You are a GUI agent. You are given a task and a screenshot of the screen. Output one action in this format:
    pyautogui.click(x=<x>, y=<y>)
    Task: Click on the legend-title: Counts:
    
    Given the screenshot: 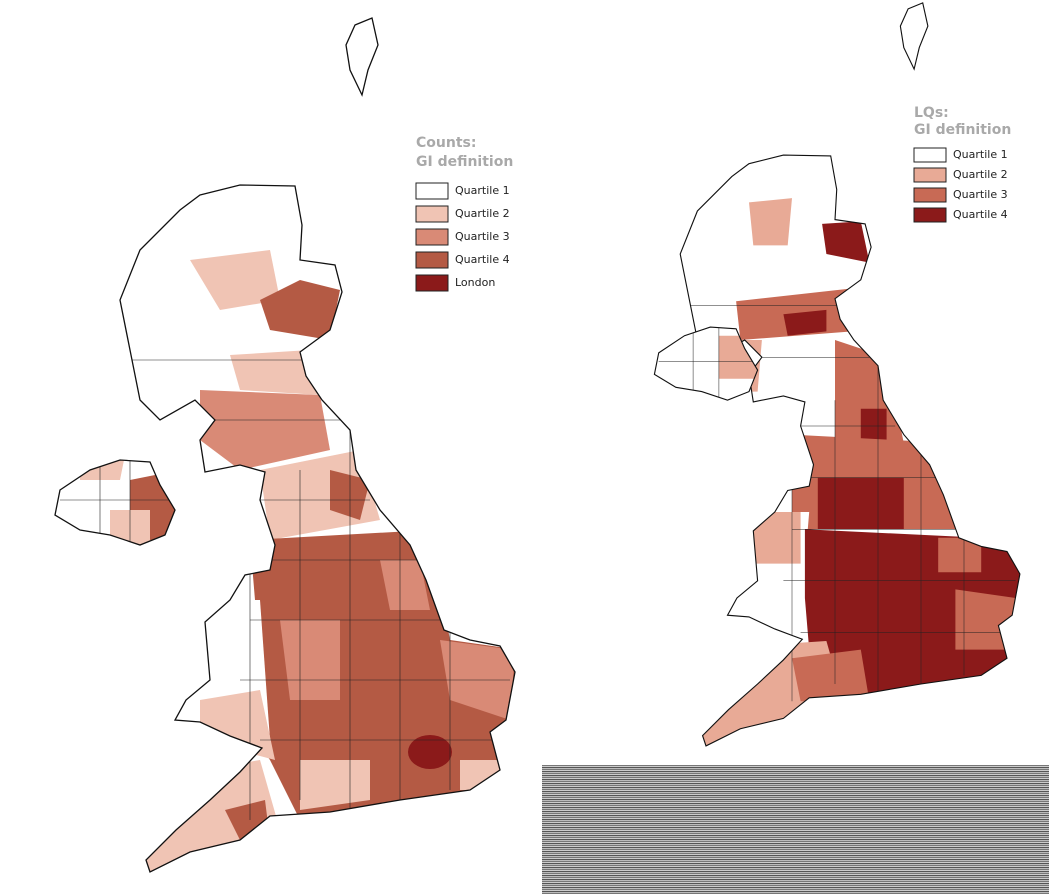 What is the action you would take?
    pyautogui.click(x=446, y=143)
    